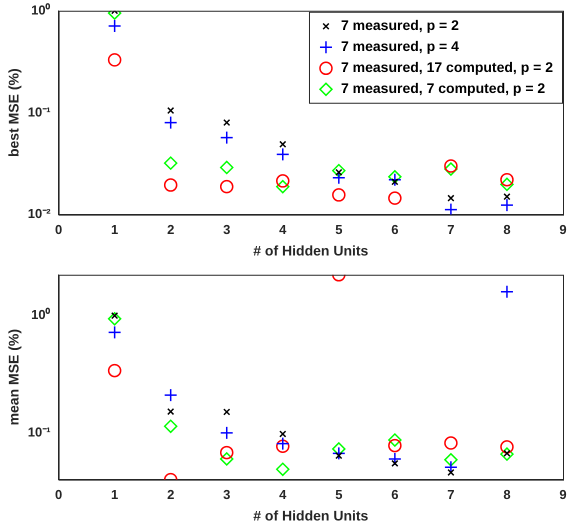 Image resolution: width=571 pixels, height=529 pixels. What do you see at coordinates (13, 113) in the screenshot?
I see `y-axis-title: best MSE (%)` at bounding box center [13, 113].